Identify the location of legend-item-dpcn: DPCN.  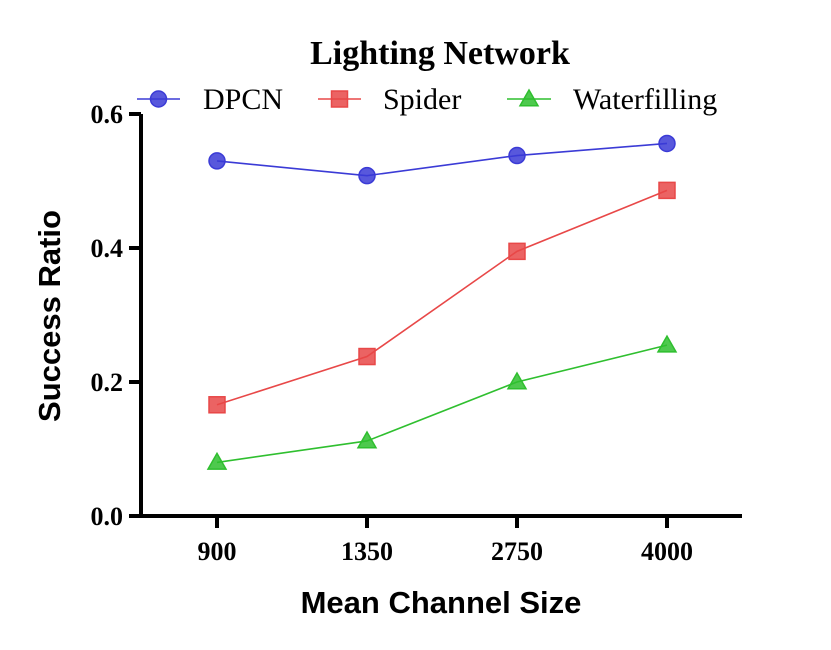
(210, 99).